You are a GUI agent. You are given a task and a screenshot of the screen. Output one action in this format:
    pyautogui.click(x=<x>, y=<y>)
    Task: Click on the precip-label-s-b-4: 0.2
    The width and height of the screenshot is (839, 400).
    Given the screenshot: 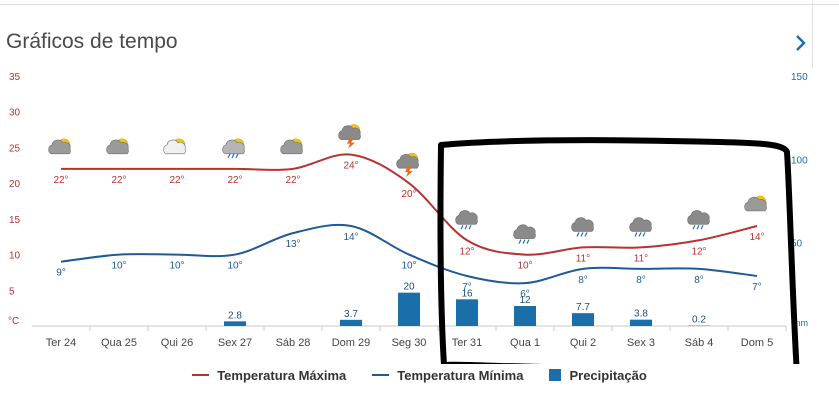 What is the action you would take?
    pyautogui.click(x=699, y=320)
    